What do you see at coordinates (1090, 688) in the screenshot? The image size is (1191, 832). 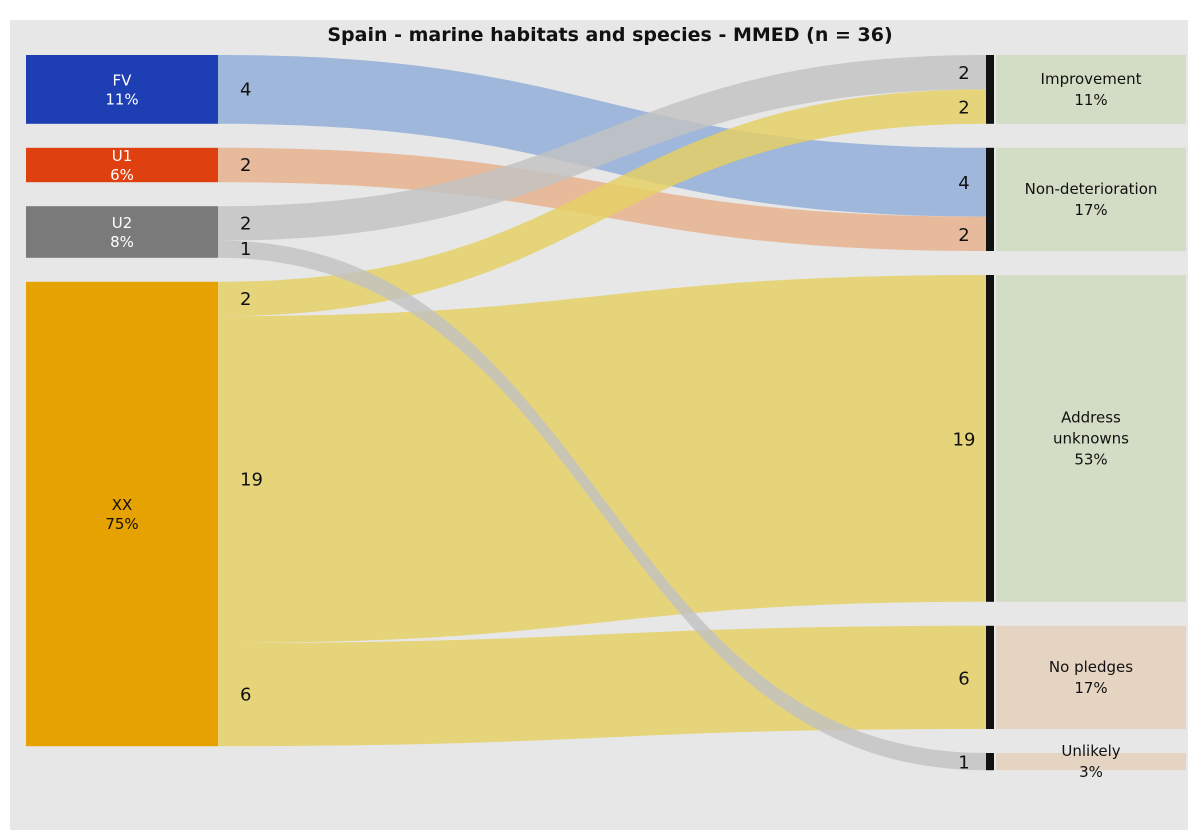 I see `target-node-no-pledges-percent: 17%` at bounding box center [1090, 688].